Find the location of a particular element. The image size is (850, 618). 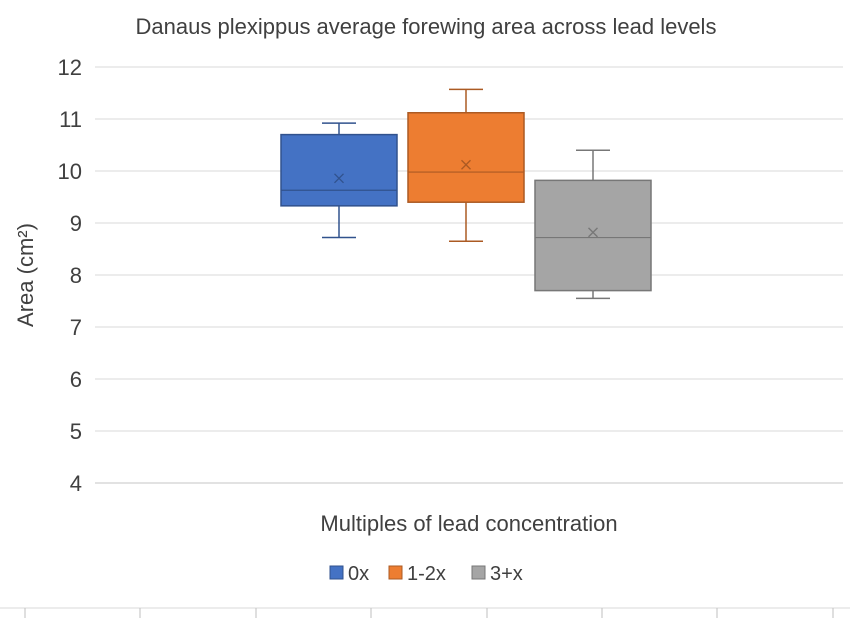

box-1-2x is located at coordinates (466, 165).